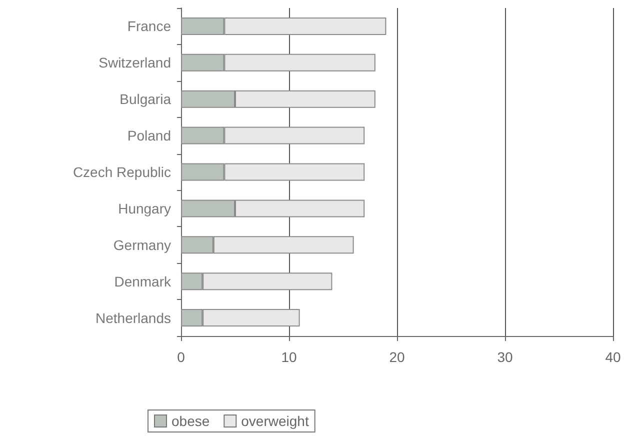 Image resolution: width=628 pixels, height=436 pixels. I want to click on x-tick-label: 0, so click(181, 357).